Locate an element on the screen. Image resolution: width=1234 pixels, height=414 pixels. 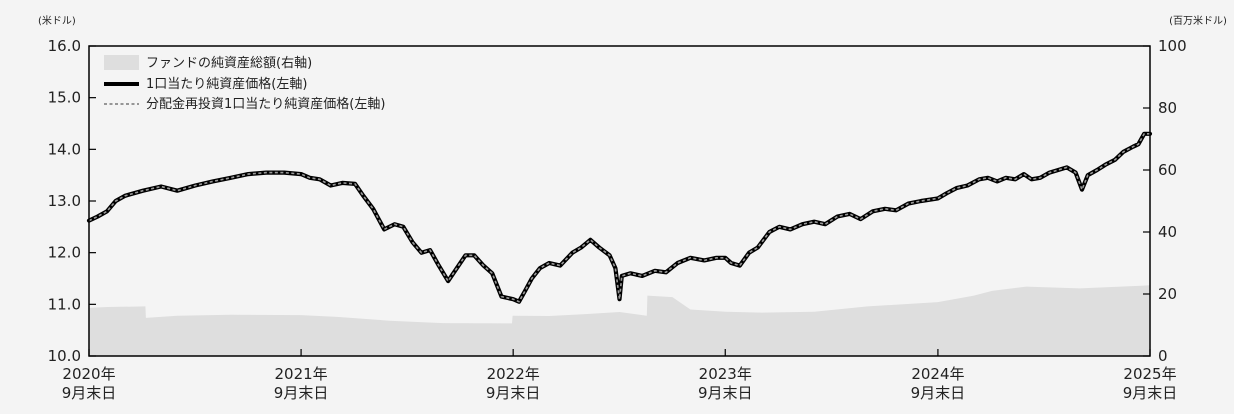
right-tick-label: 0 is located at coordinates (1163, 356).